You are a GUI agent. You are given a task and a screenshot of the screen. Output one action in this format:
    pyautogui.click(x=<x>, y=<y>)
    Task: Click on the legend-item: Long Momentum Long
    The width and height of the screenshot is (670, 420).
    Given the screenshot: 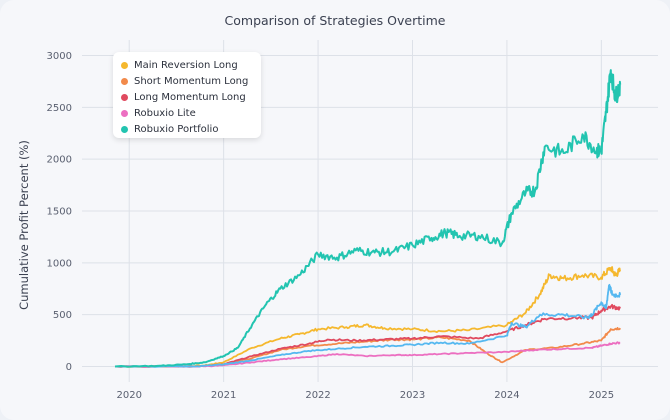 What is the action you would take?
    pyautogui.click(x=187, y=97)
    